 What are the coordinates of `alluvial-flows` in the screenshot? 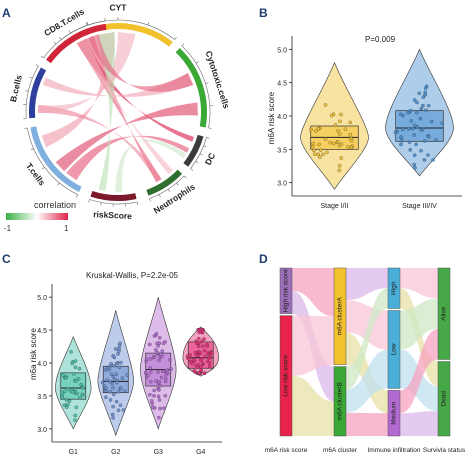 It's located at (365, 352).